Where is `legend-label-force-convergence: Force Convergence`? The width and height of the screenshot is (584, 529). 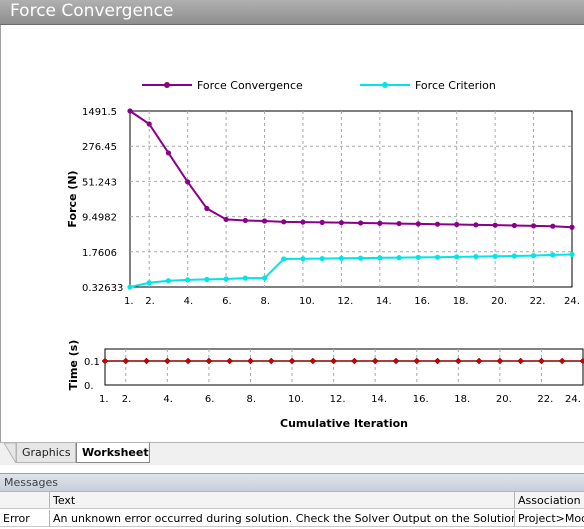 legend-label-force-convergence: Force Convergence is located at coordinates (250, 85).